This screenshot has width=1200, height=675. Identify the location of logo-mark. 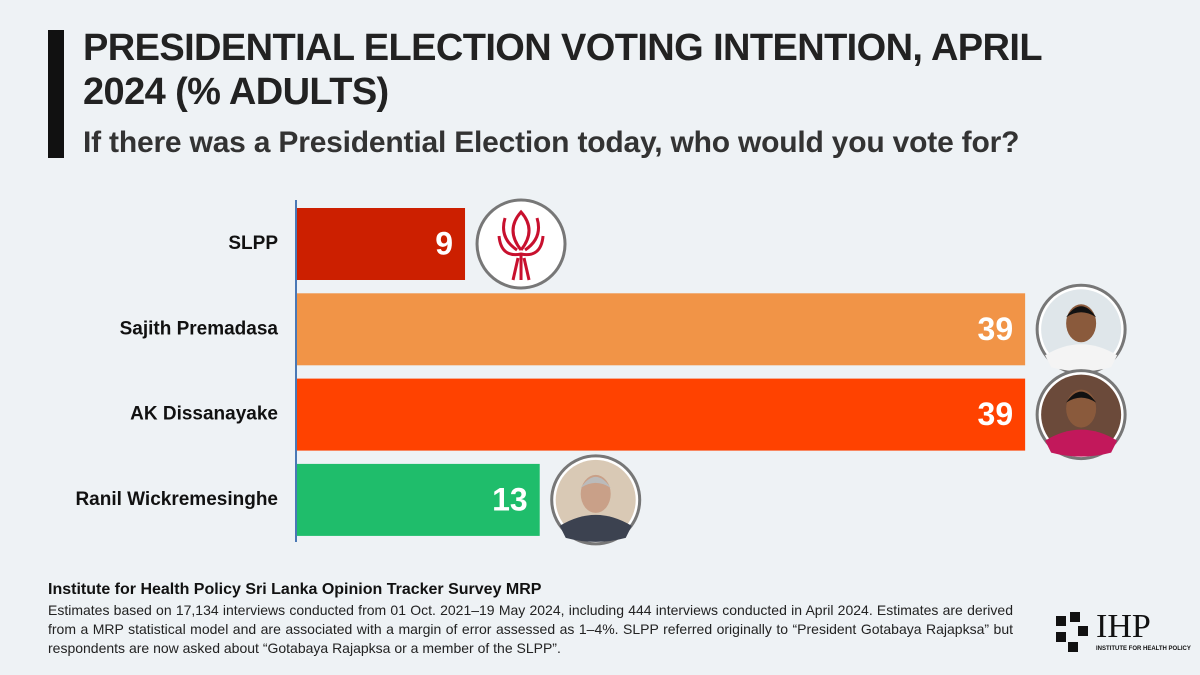
(1072, 632).